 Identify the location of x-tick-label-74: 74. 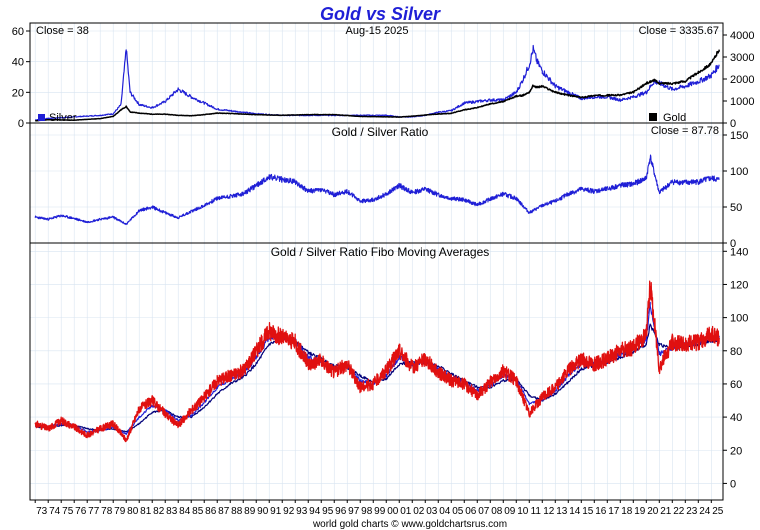
(55, 511).